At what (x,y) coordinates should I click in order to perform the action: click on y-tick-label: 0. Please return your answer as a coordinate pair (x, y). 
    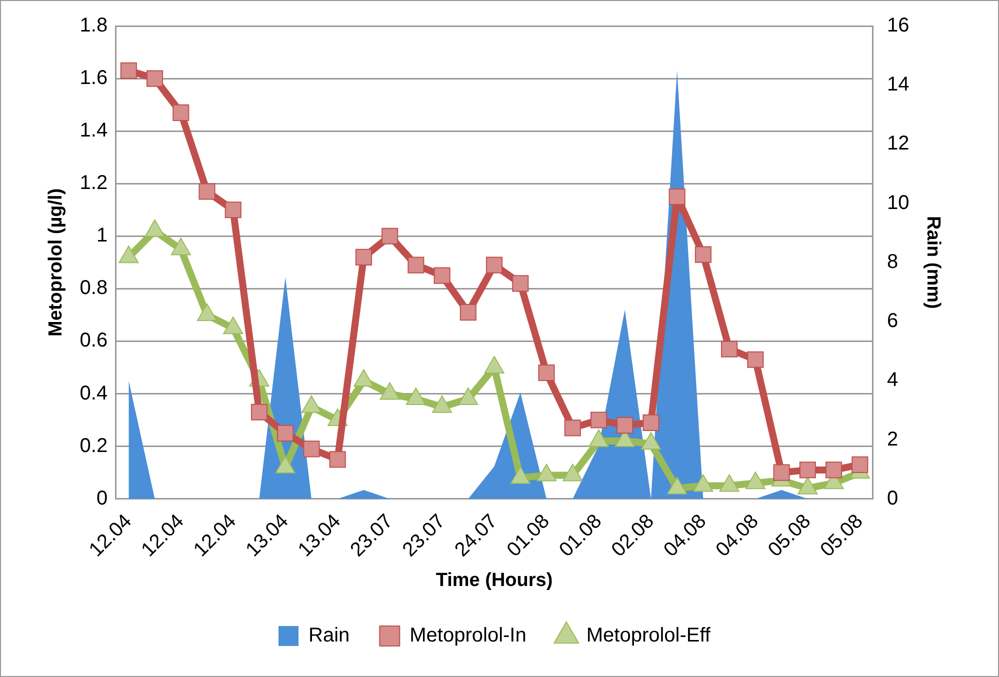
    Looking at the image, I should click on (102, 498).